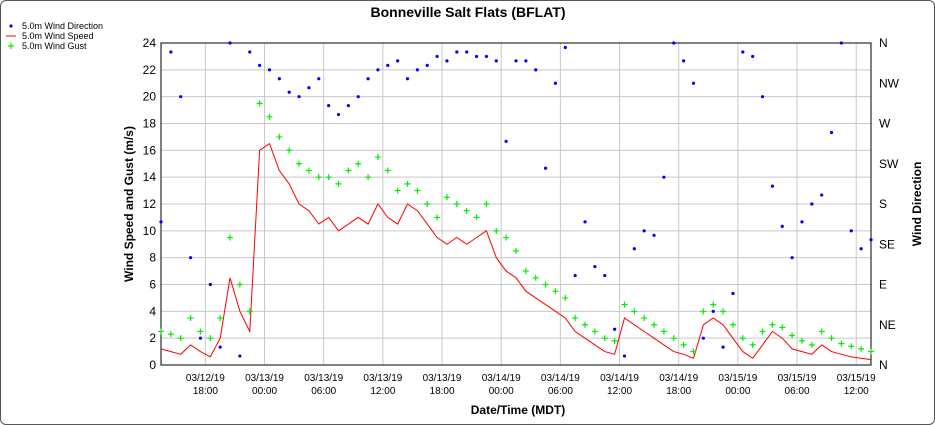 The height and width of the screenshot is (425, 935). I want to click on y-tick-label: 6, so click(152, 285).